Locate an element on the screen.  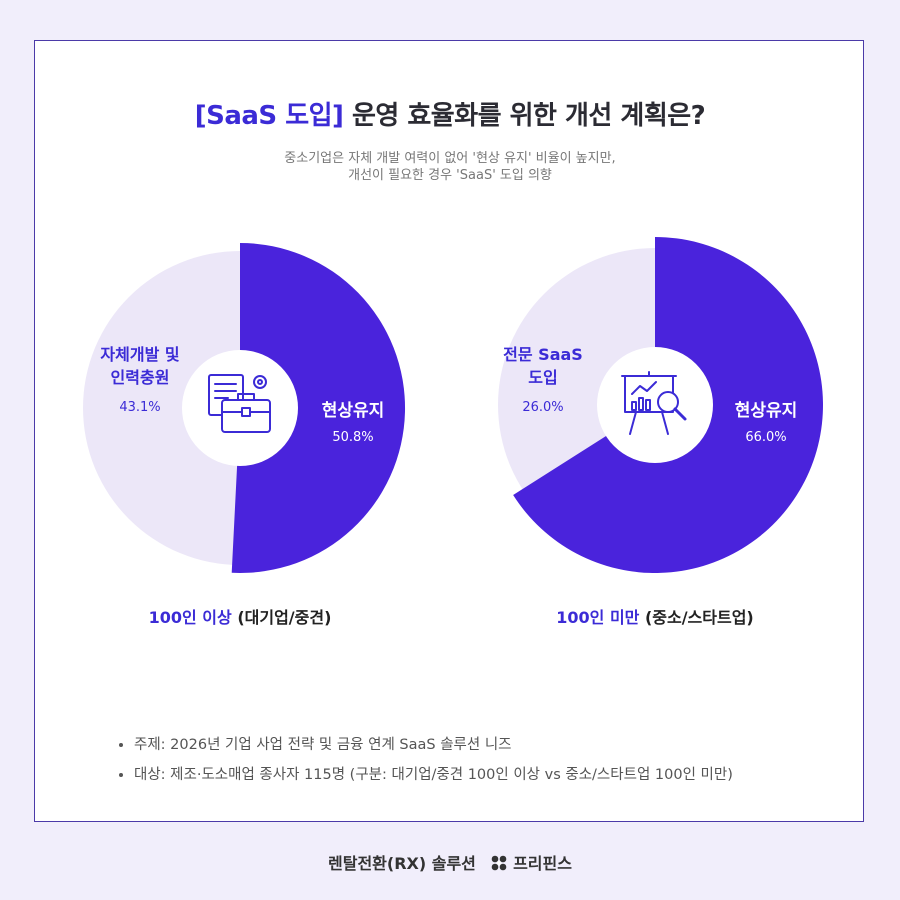
chart-caption-1: 100인 이상 (대기업/중견) is located at coordinates (240, 616).